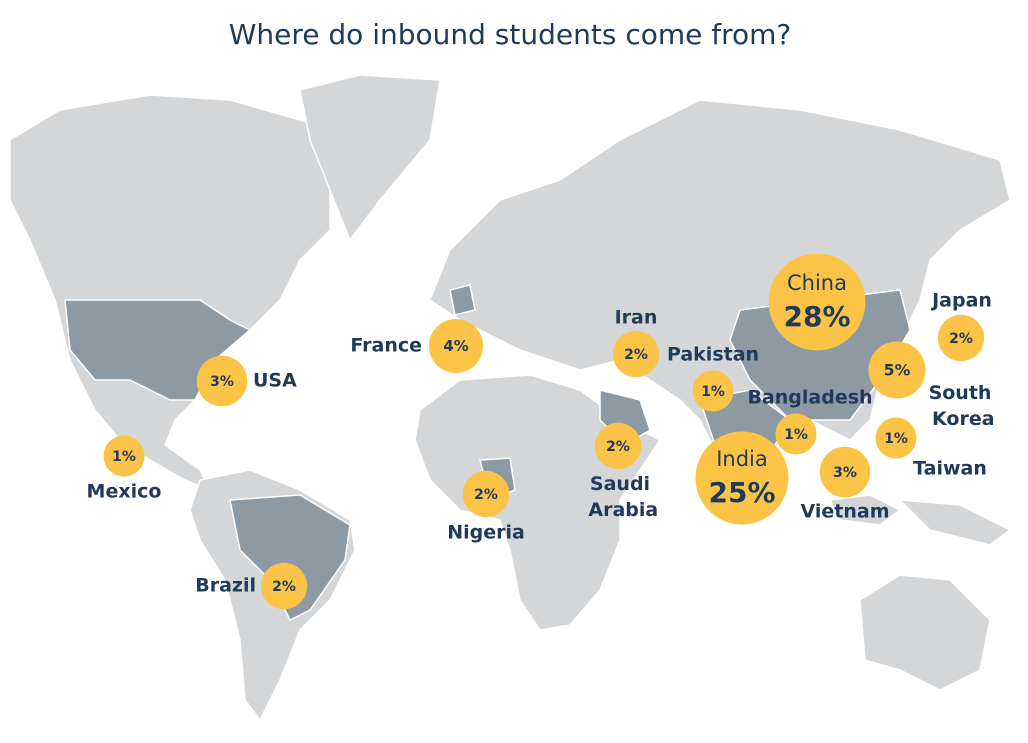  I want to click on value-label: 4%, so click(455, 346).